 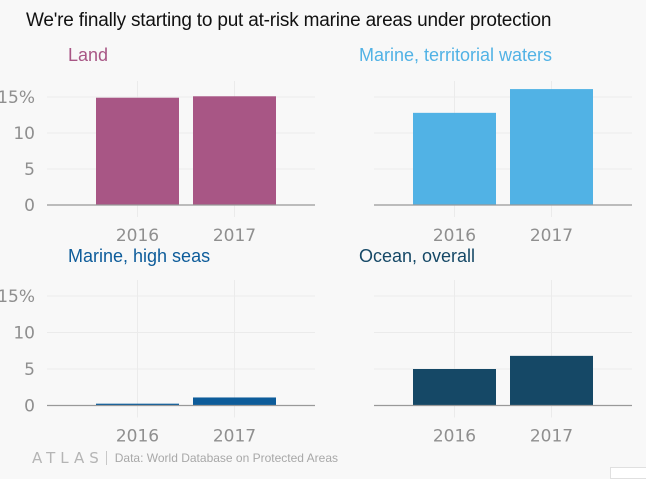 I want to click on panel-title-high-seas: Marine, high seas, so click(x=139, y=256).